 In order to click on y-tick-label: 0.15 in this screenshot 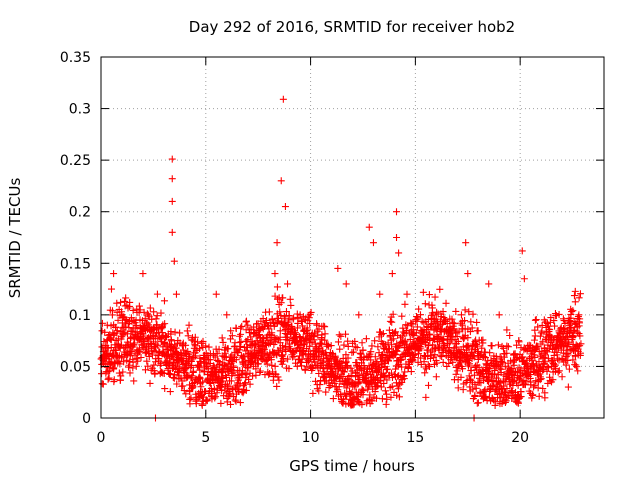, I will do `click(75, 264)`.